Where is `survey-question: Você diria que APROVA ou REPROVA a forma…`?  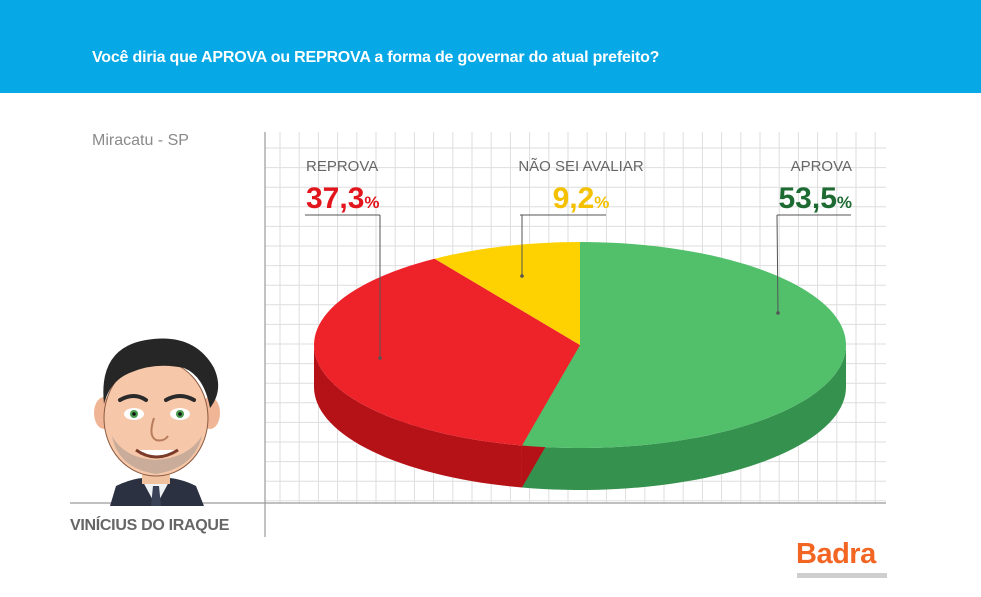 survey-question: Você diria que APROVA ou REPROVA a forma… is located at coordinates (376, 57).